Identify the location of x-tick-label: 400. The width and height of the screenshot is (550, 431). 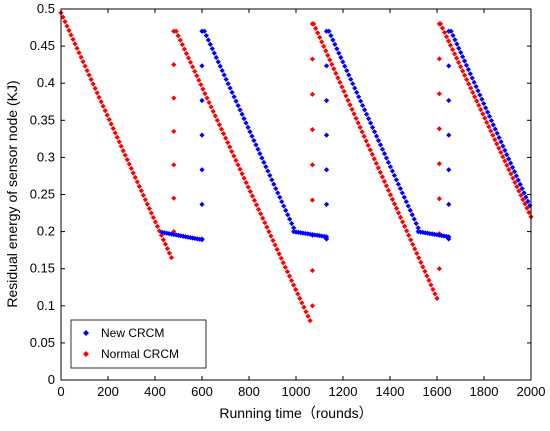
(155, 391).